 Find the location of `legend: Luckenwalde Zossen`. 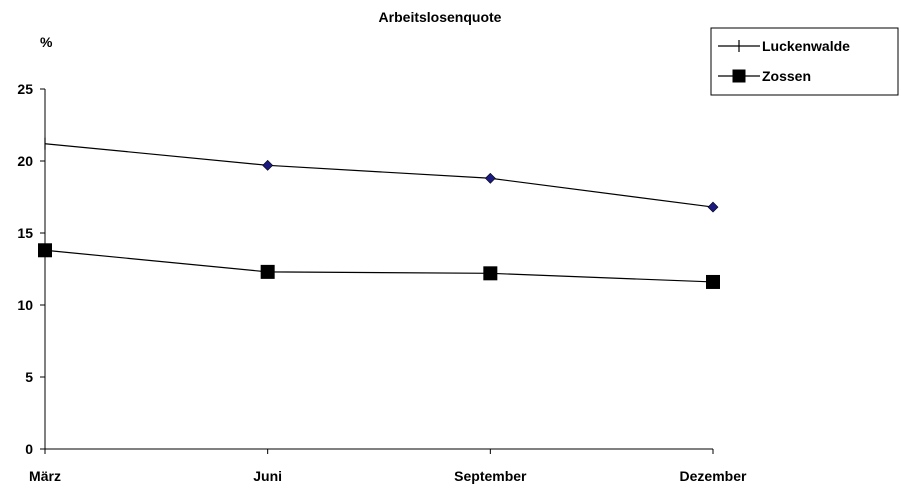

legend: Luckenwalde Zossen is located at coordinates (804, 61).